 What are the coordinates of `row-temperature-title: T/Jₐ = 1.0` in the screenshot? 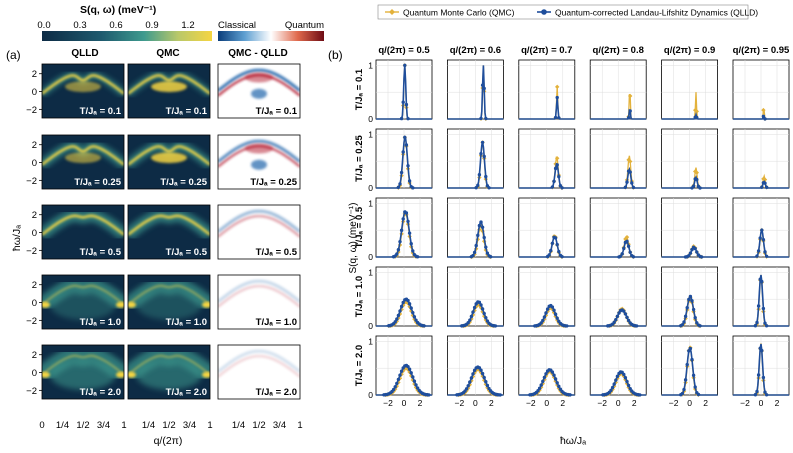 It's located at (359, 296).